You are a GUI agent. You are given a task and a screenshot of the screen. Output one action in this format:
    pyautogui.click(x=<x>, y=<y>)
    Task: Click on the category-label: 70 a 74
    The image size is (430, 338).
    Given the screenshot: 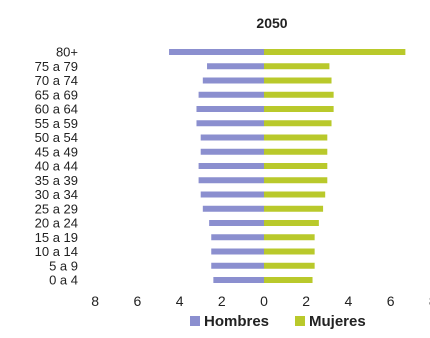 What is the action you would take?
    pyautogui.click(x=56, y=80)
    